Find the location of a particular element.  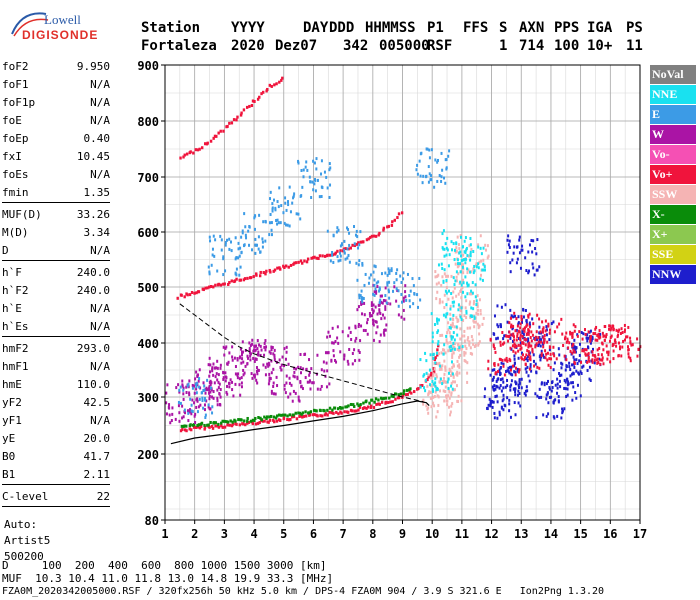

legend-item-w: W is located at coordinates (673, 134).